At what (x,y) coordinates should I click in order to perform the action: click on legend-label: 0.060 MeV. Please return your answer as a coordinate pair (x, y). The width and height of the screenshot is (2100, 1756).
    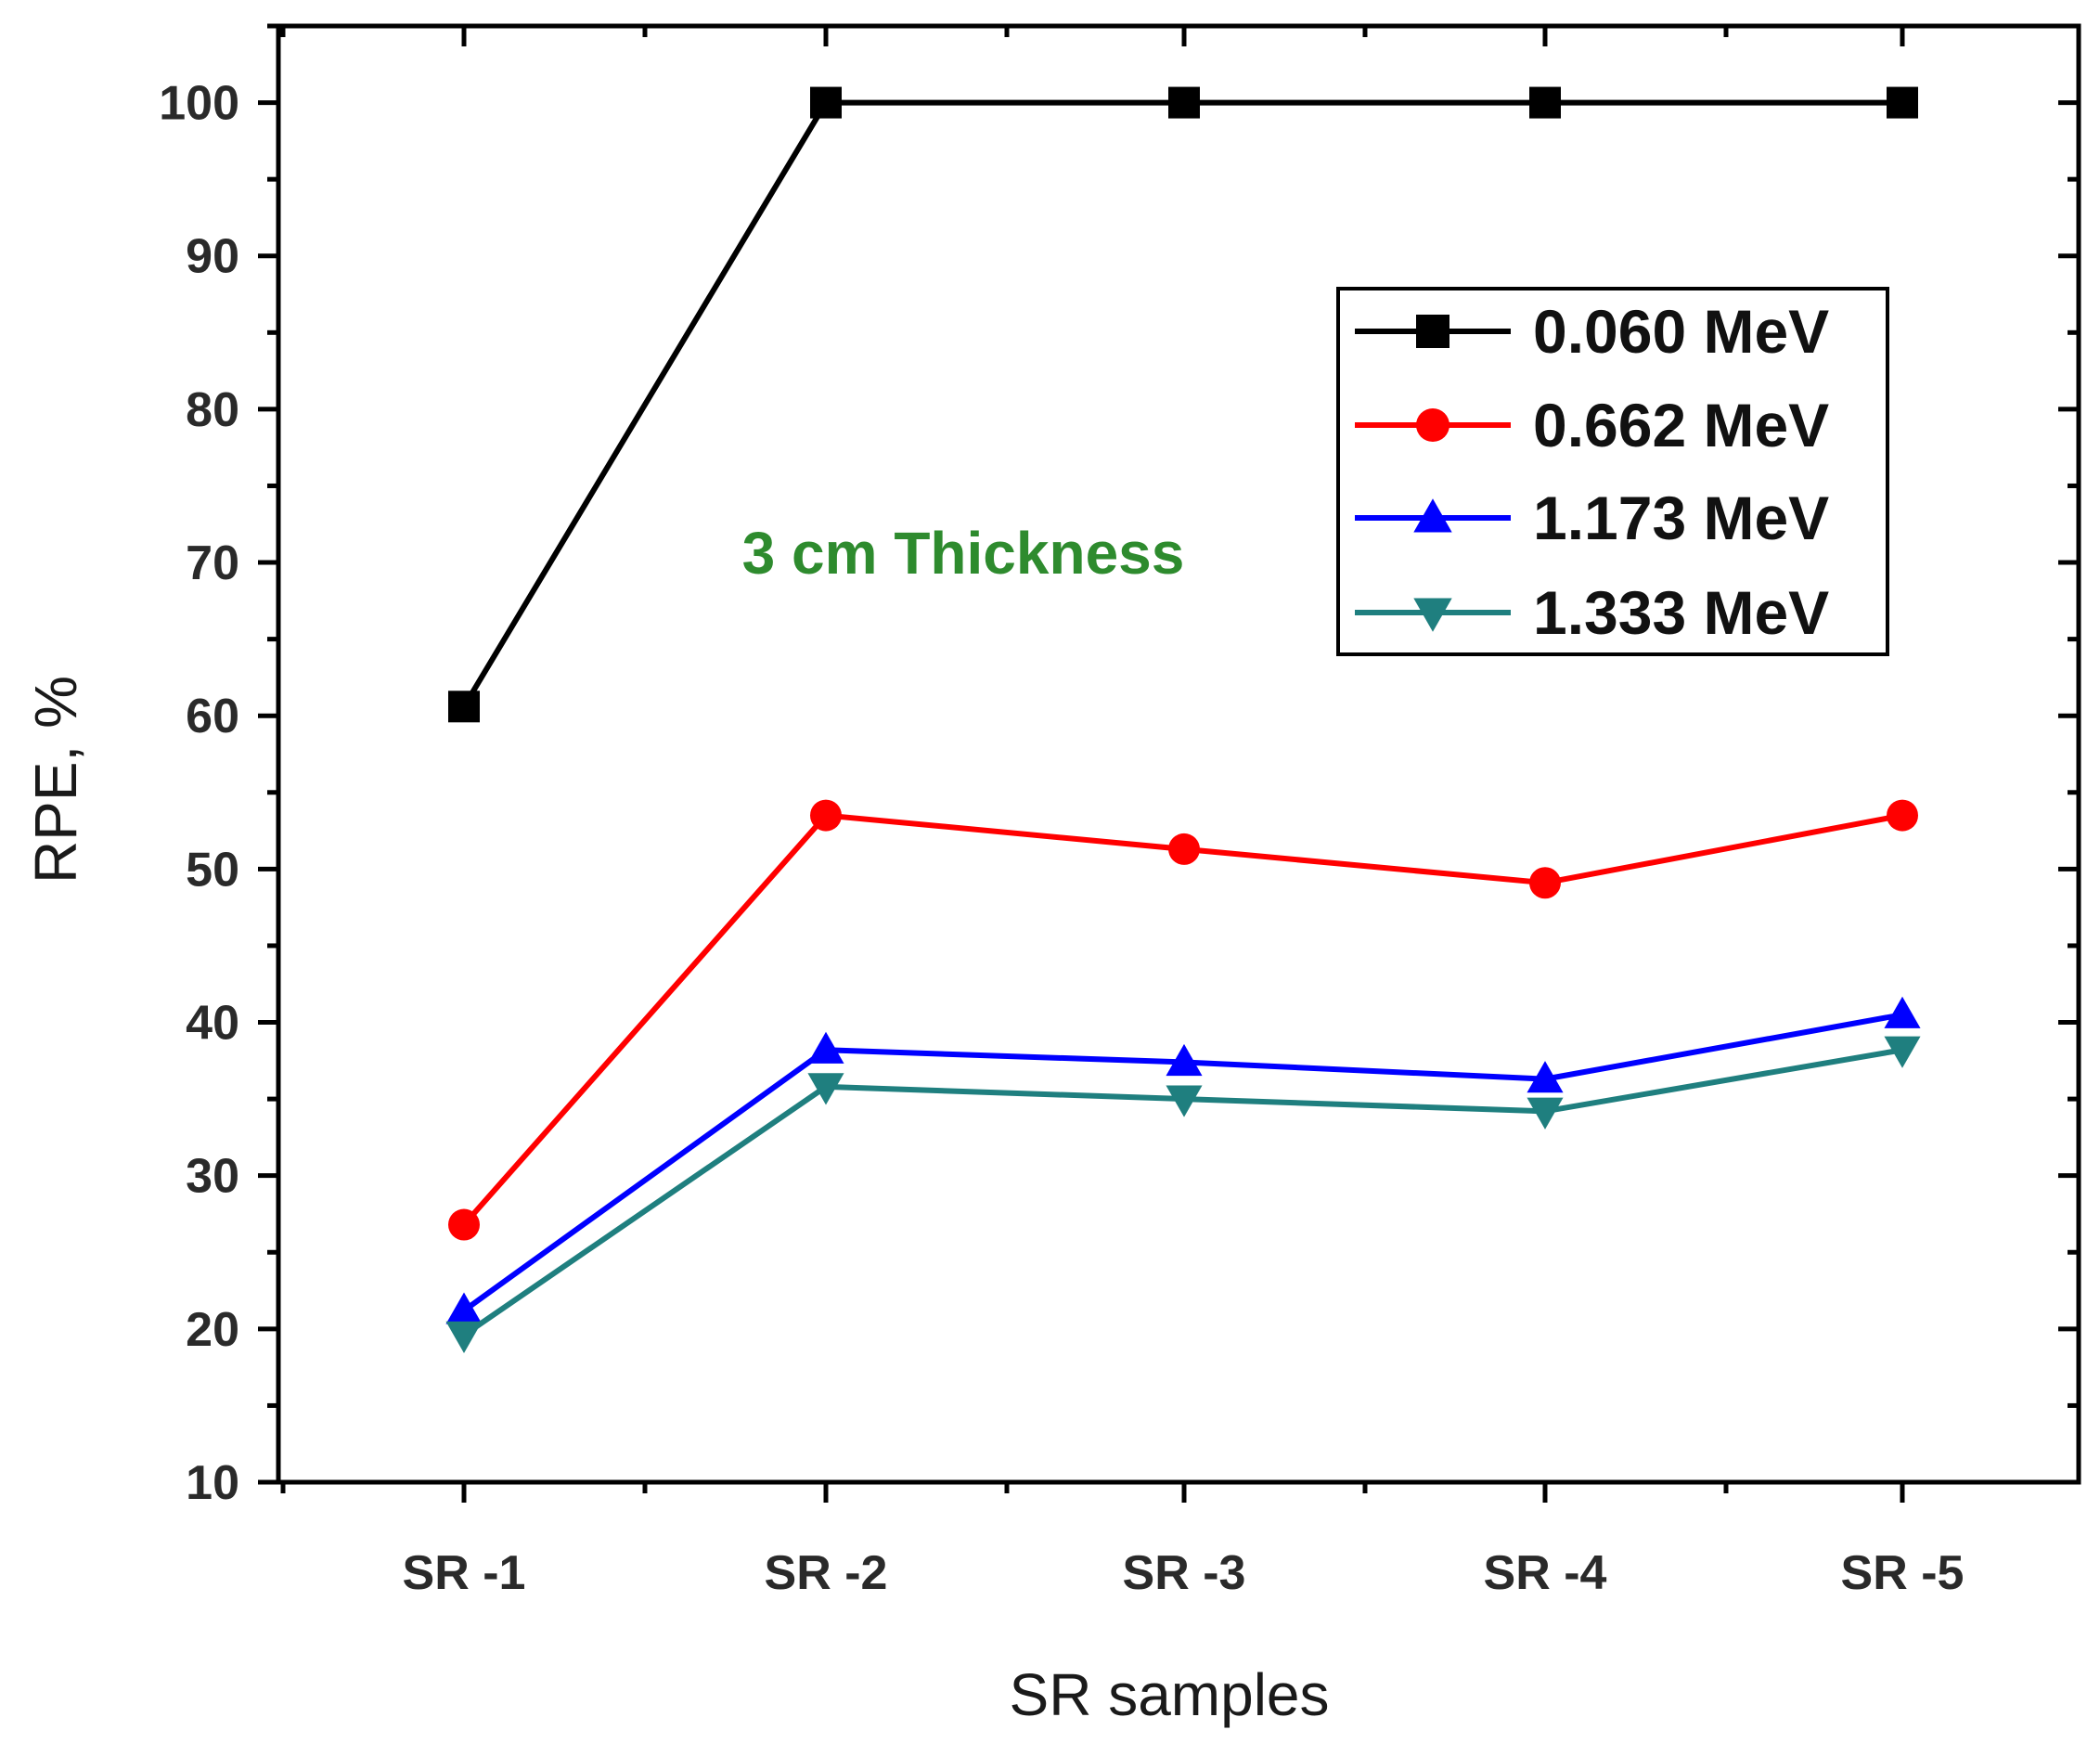
    Looking at the image, I should click on (1681, 331).